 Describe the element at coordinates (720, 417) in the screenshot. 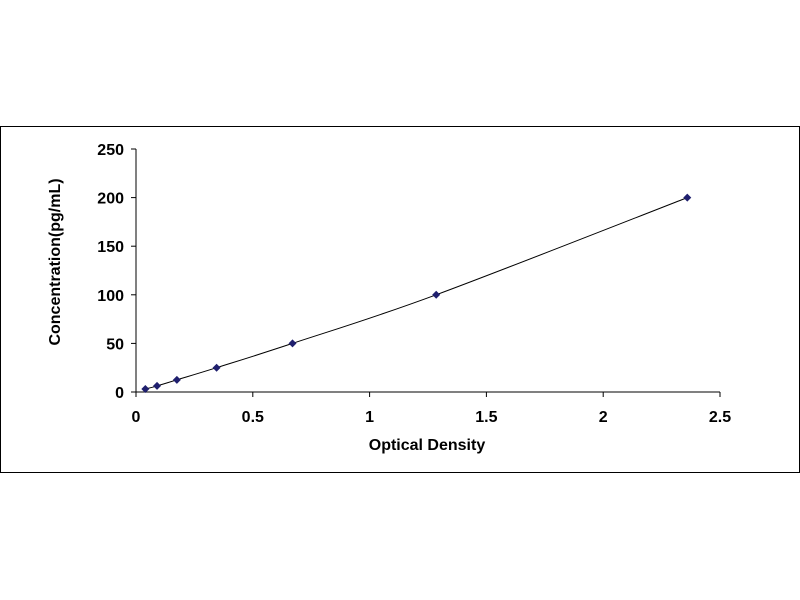

I see `x-tick-label: 2.5` at that location.